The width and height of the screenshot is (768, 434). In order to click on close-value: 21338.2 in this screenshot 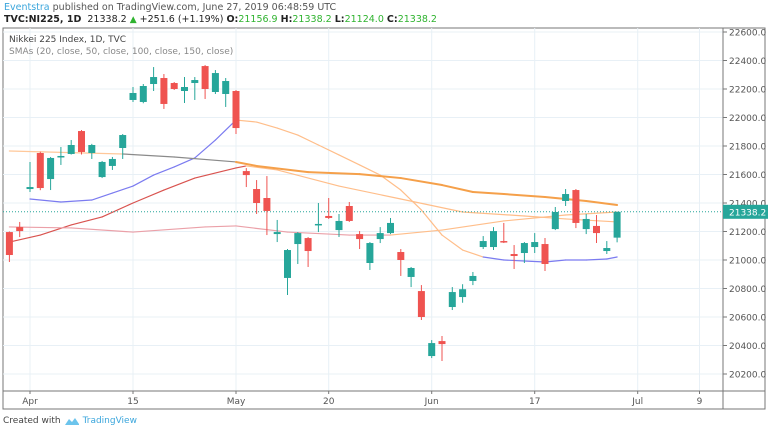, I will do `click(417, 19)`.